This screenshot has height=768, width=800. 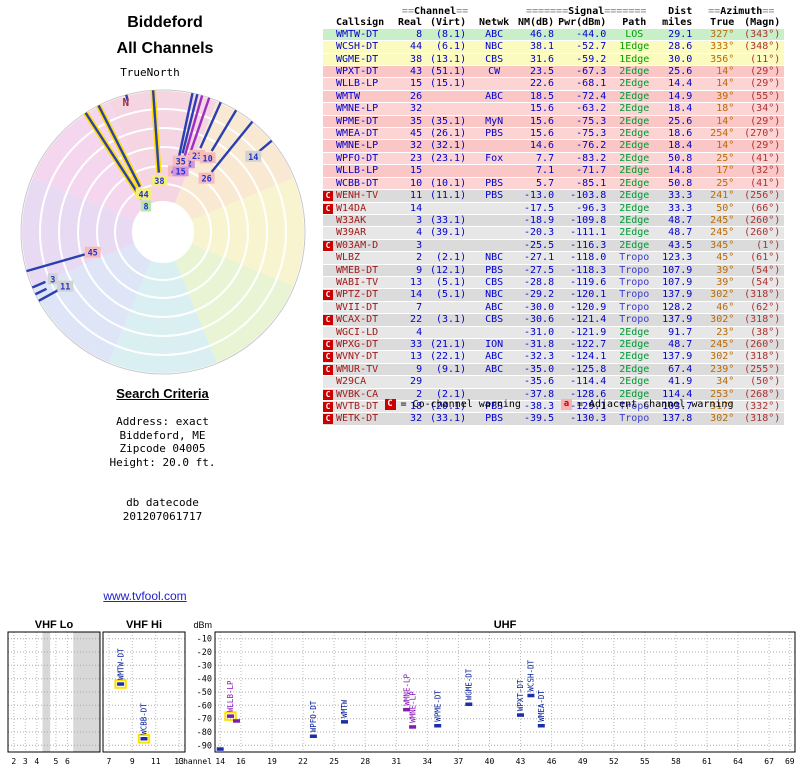 What do you see at coordinates (435, 11) in the screenshot?
I see `channel-group-header: ==Channel==` at bounding box center [435, 11].